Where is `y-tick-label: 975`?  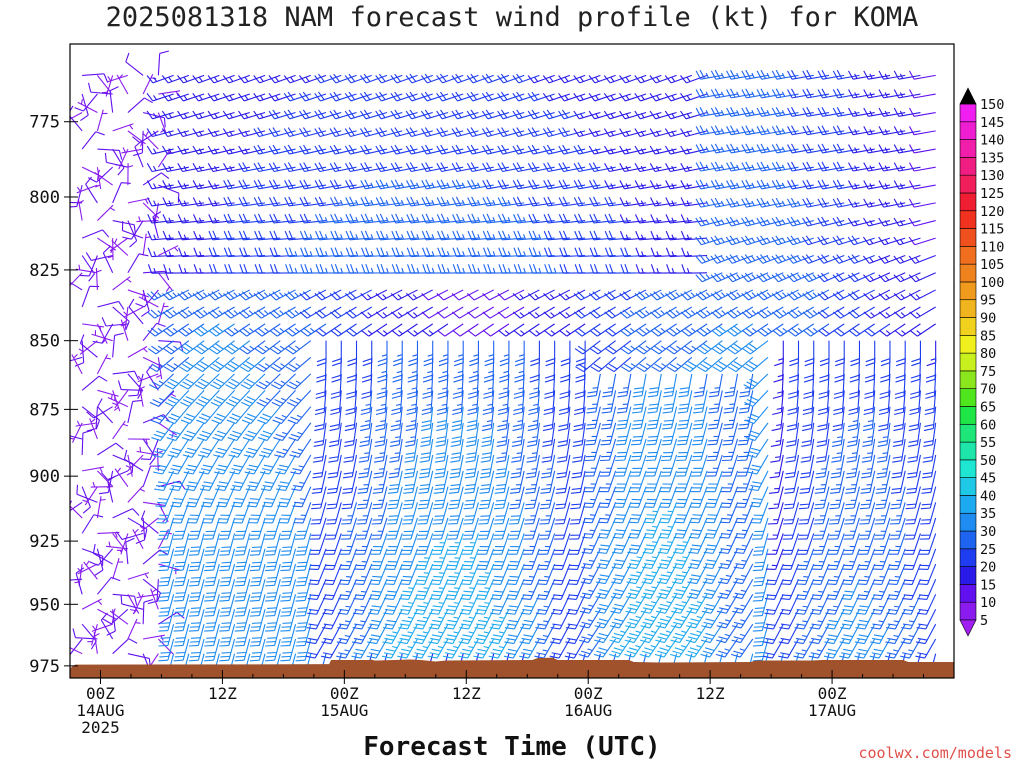
y-tick-label: 975 is located at coordinates (44, 667).